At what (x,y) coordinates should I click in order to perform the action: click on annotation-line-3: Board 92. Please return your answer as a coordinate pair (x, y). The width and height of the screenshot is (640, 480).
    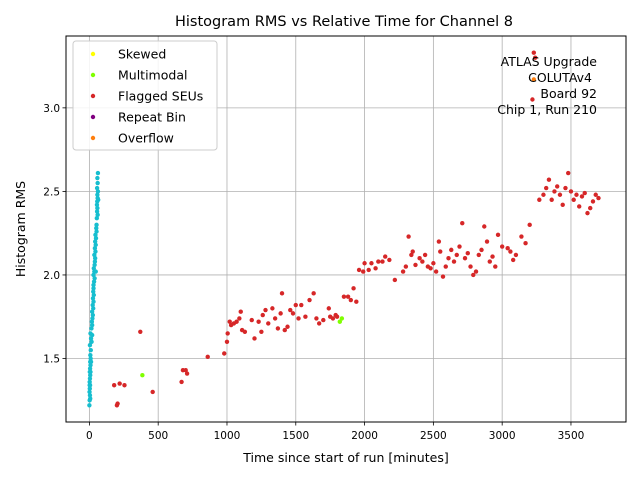
    Looking at the image, I should click on (568, 93).